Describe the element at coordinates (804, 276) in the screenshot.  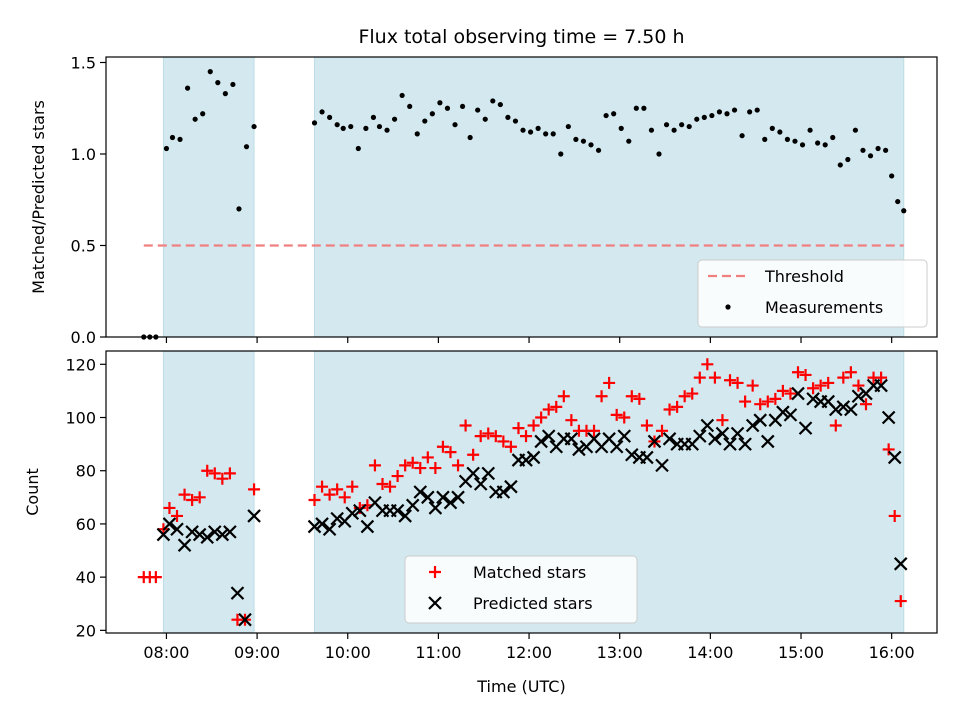
I see `threshold-legend-label: Threshold` at that location.